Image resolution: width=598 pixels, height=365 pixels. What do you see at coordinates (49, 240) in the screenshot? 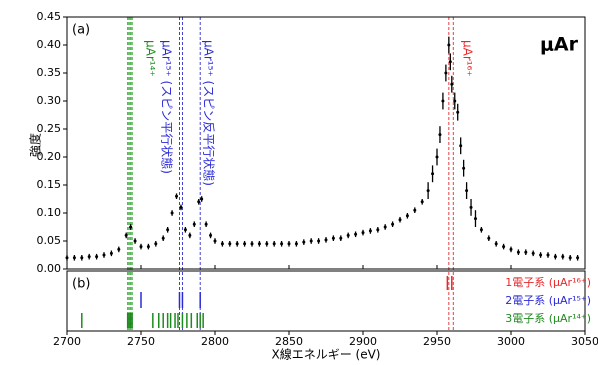
I see `y-tick-label: 0.05` at bounding box center [49, 240].